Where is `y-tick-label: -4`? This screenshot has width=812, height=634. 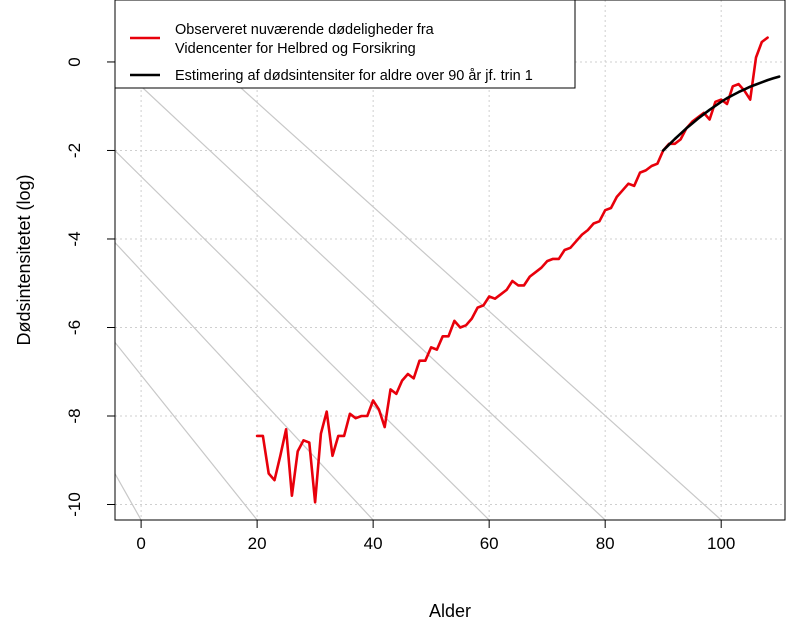 y-tick-label: -4 is located at coordinates (74, 238).